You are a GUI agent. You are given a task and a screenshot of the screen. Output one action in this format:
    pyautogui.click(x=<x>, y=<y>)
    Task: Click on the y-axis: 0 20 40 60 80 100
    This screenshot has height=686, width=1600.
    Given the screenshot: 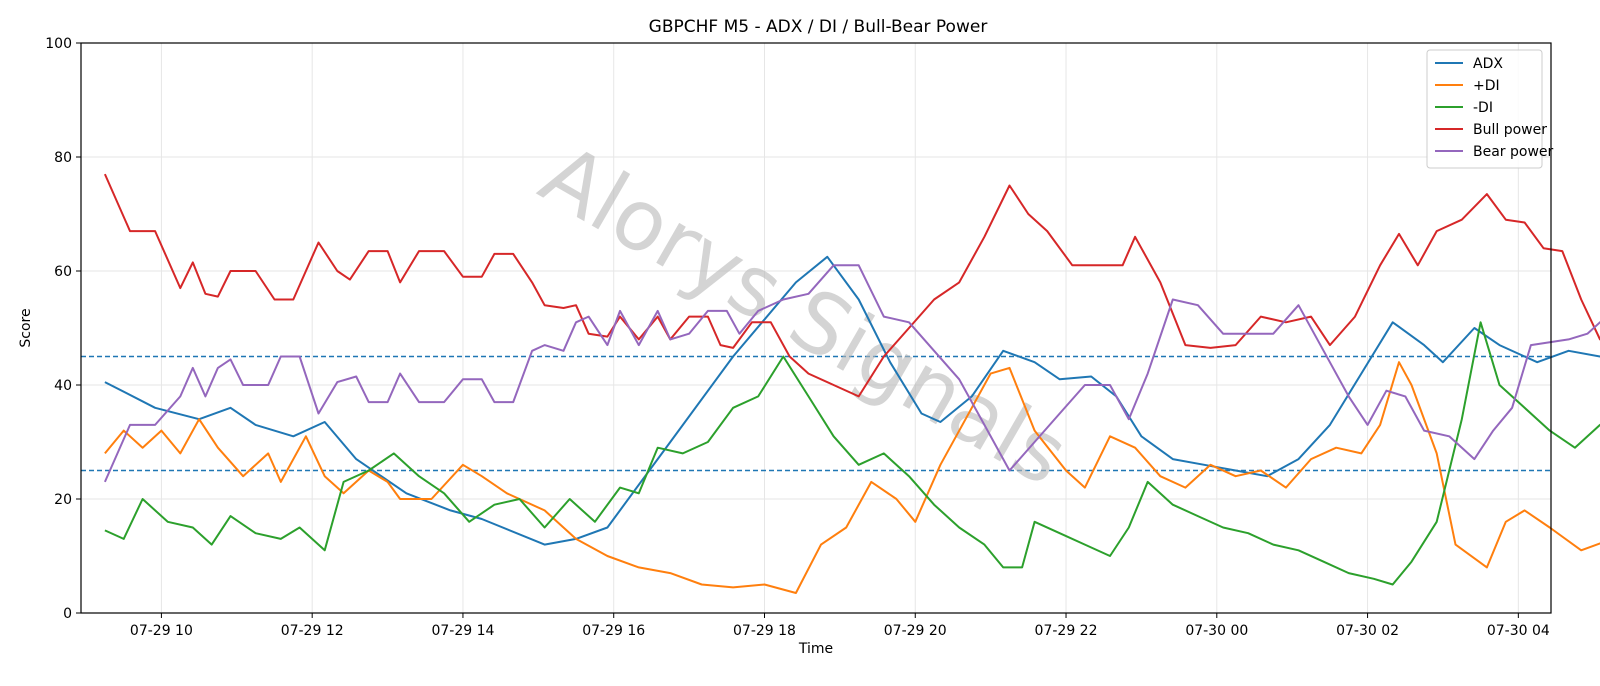 What is the action you would take?
    pyautogui.click(x=63, y=329)
    